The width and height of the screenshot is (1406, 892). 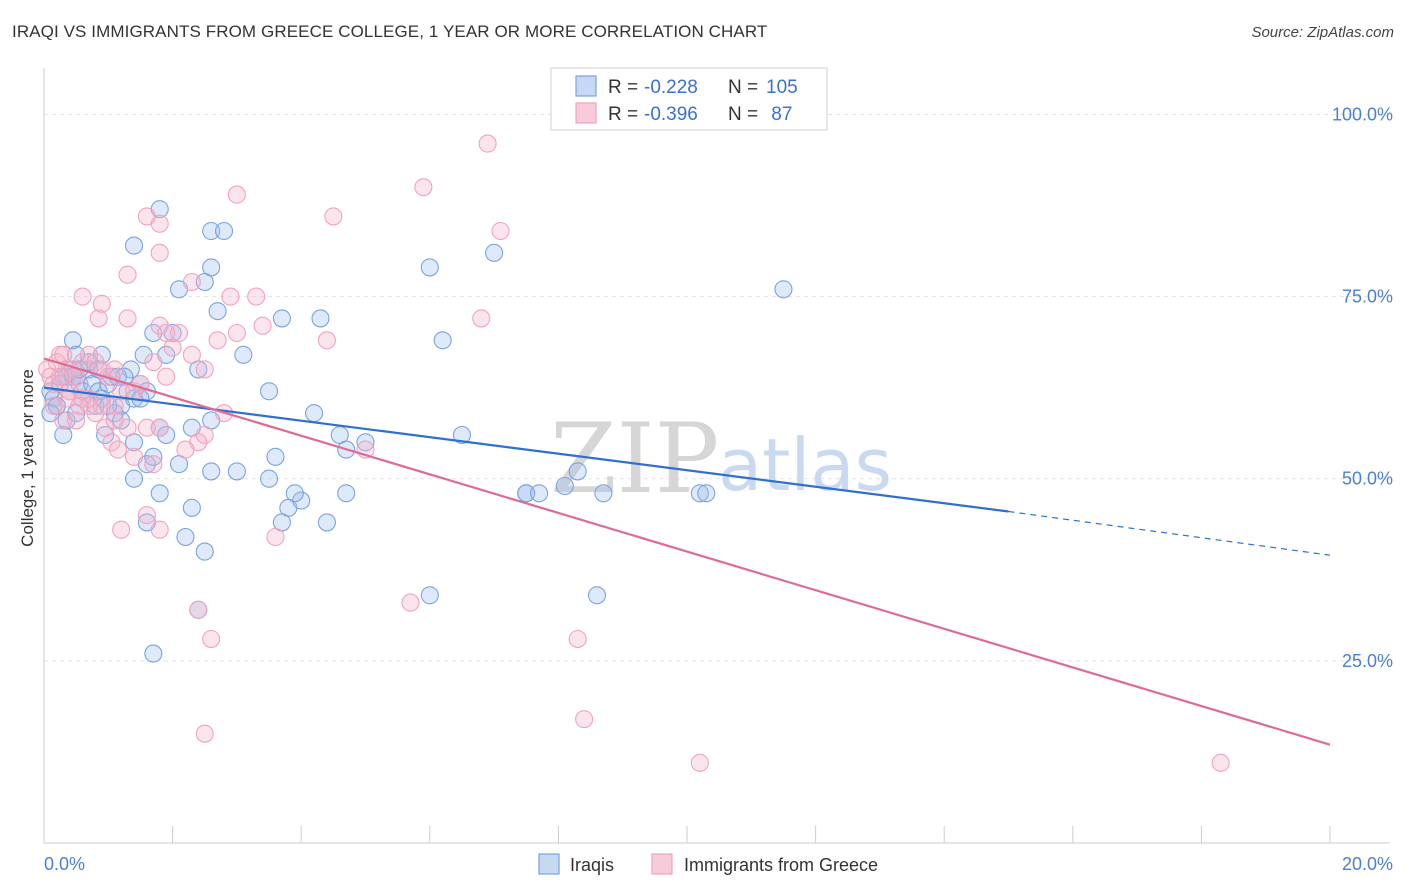 I want to click on bottom-legend-swatch-greece, so click(x=662, y=864).